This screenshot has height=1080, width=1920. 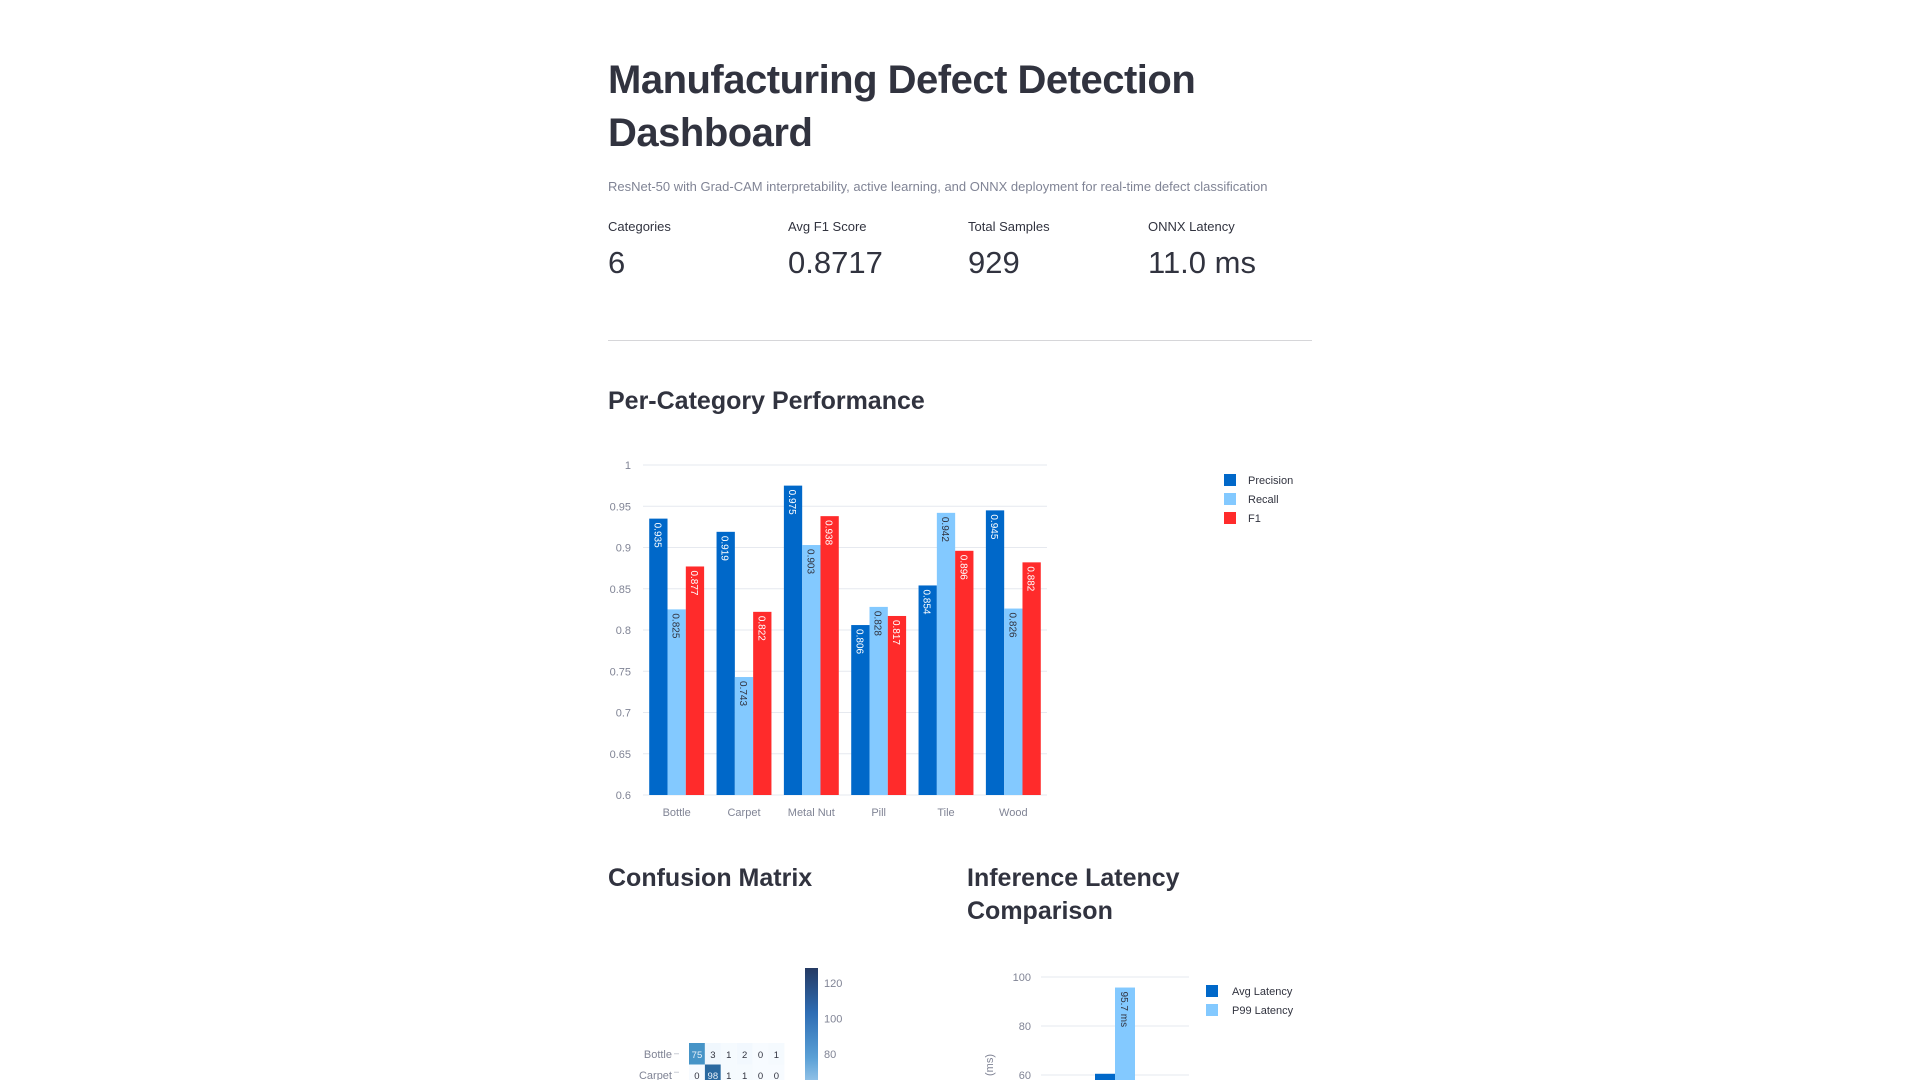 What do you see at coordinates (675, 625) in the screenshot?
I see `bar-value-label: 0.825` at bounding box center [675, 625].